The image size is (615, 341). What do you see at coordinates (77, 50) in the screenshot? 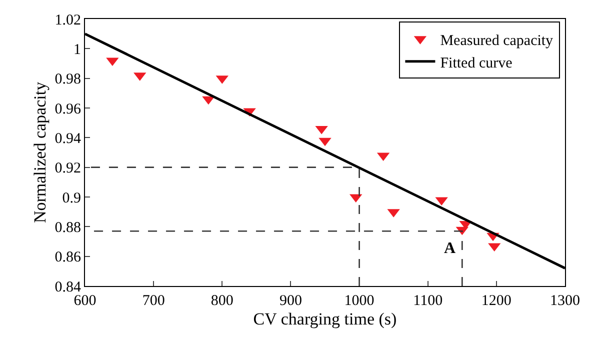
I see `y-tick-label: 1` at bounding box center [77, 50].